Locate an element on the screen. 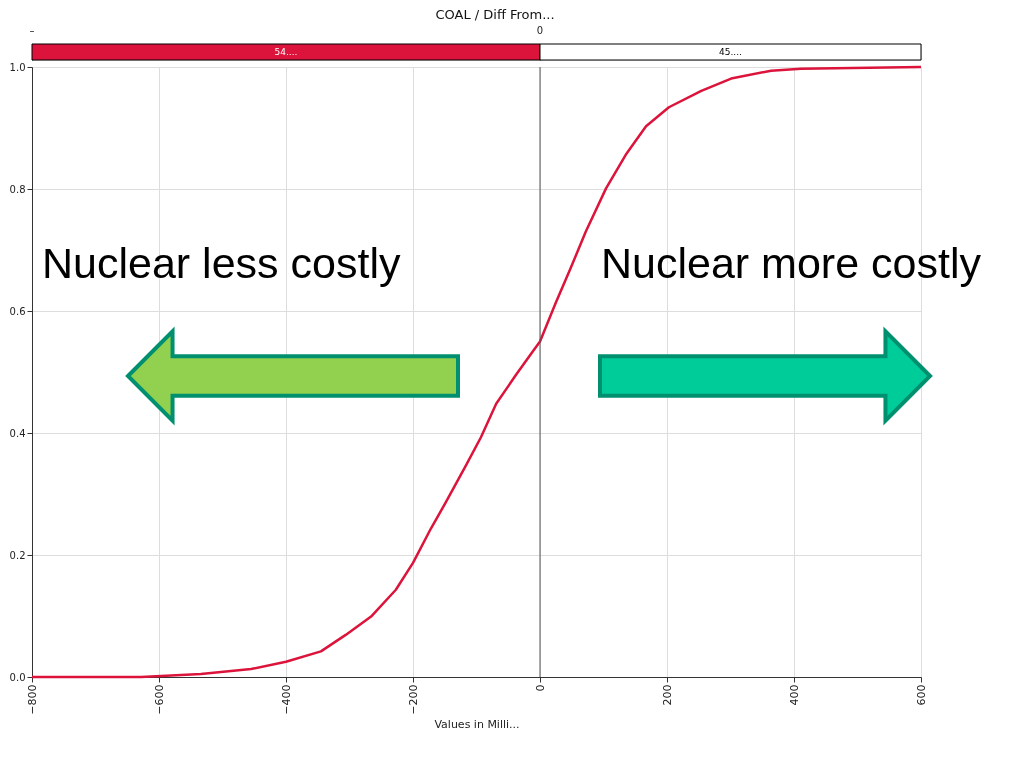 The image size is (1022, 770). annotation: Nuclear more costly is located at coordinates (791, 263).